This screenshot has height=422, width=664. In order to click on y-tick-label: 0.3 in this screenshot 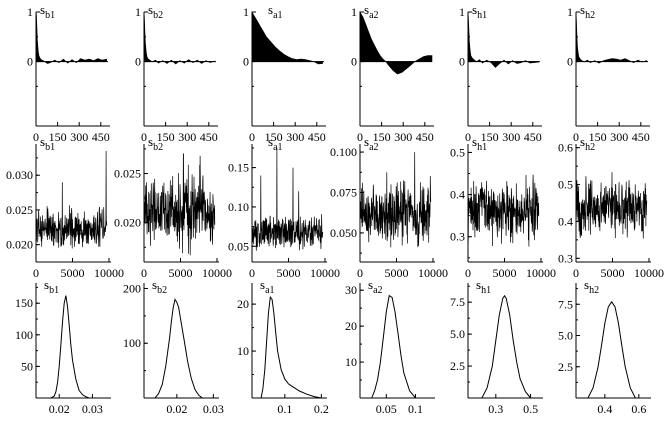, I will do `click(457, 237)`.